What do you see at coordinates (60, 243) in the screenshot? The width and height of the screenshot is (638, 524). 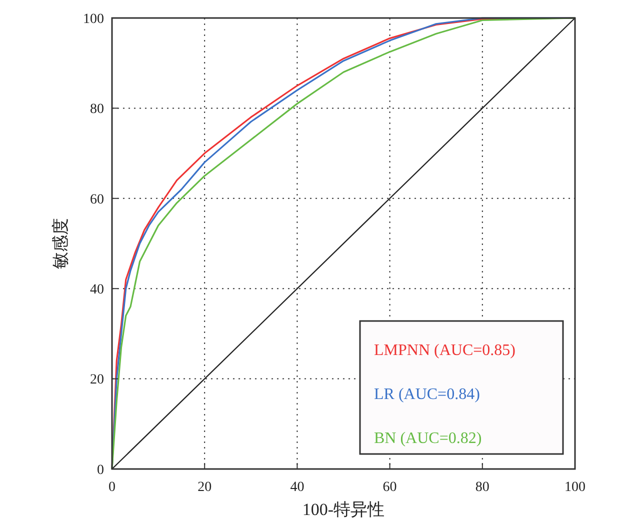 I see `y-axis-title: 敏感度` at bounding box center [60, 243].